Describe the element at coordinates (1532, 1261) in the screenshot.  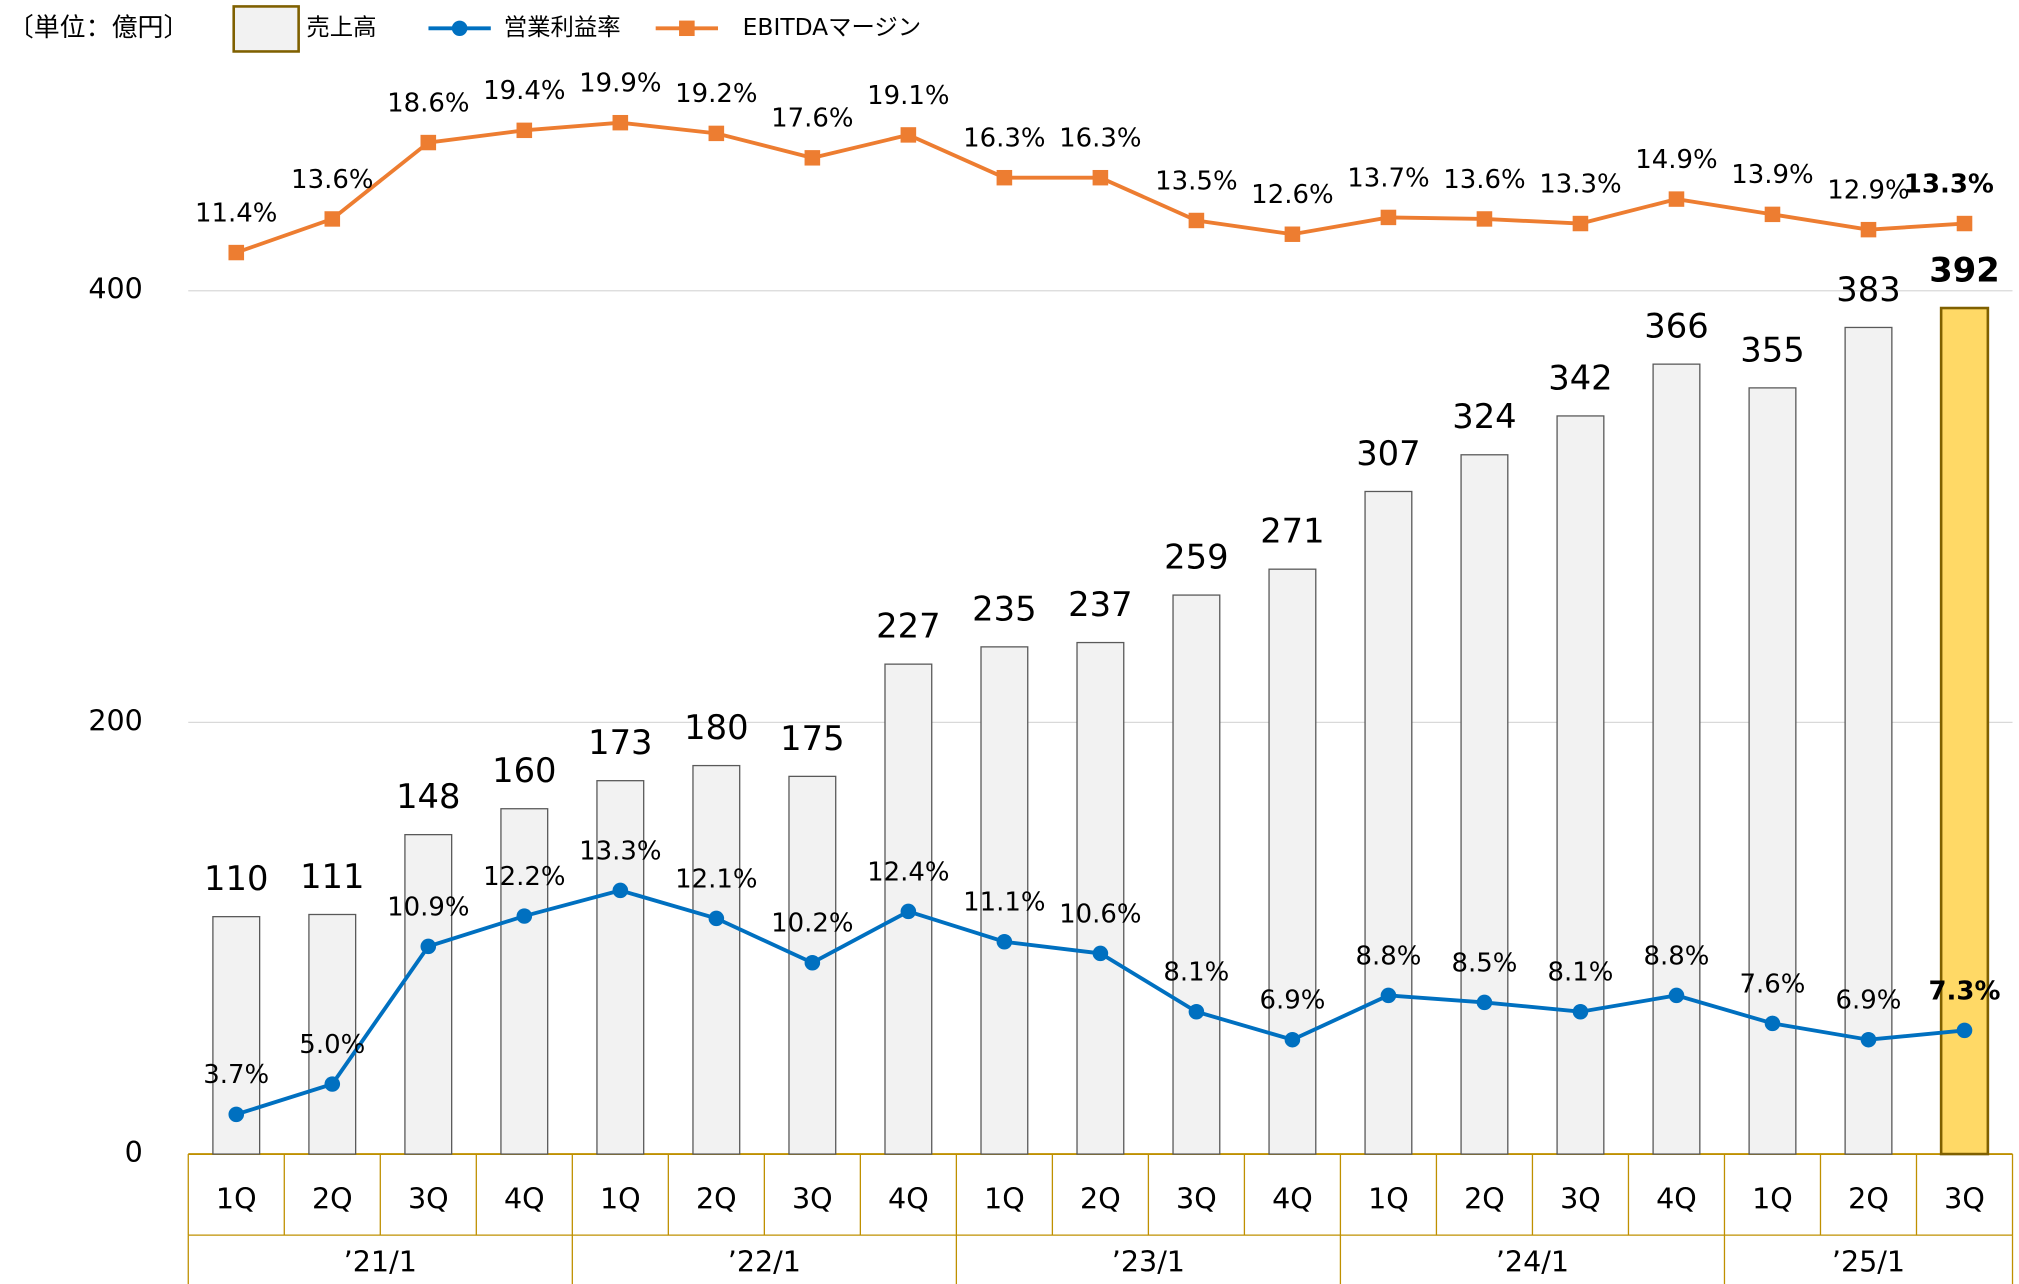
I see `group-label: ’24/1` at that location.